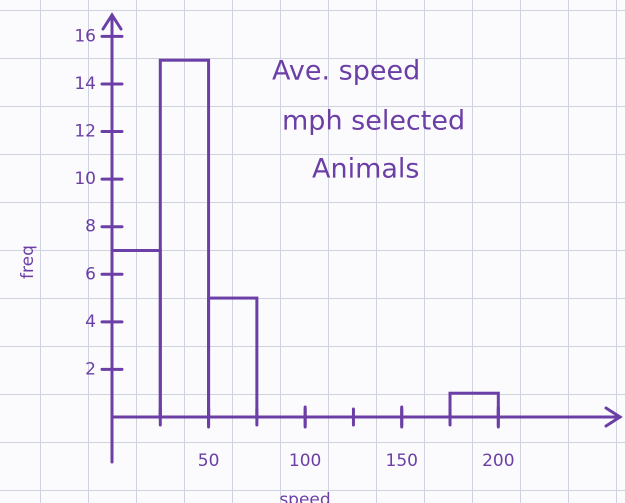 Image resolution: width=625 pixels, height=503 pixels. I want to click on y-tick-label: 8, so click(90, 227).